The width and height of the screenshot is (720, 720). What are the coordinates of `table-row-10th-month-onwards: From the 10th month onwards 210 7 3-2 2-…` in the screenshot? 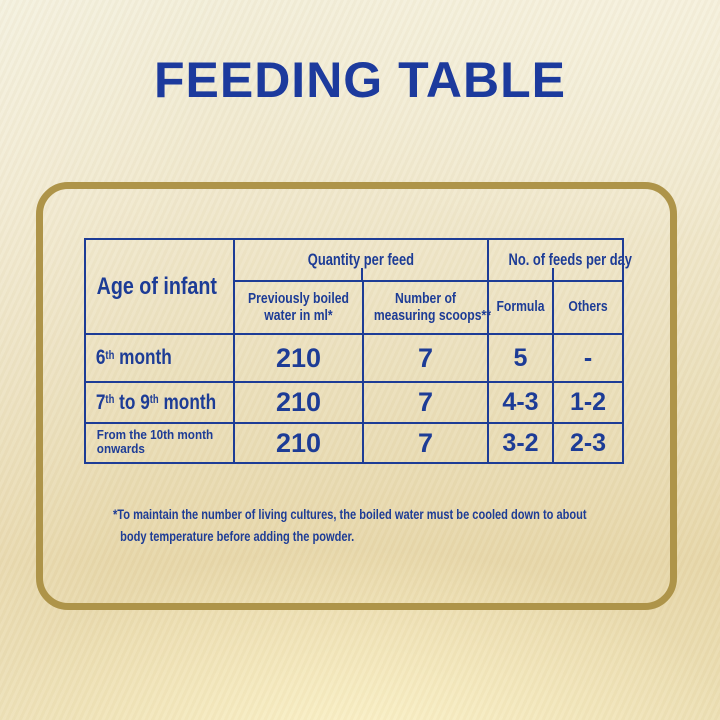 It's located at (354, 443).